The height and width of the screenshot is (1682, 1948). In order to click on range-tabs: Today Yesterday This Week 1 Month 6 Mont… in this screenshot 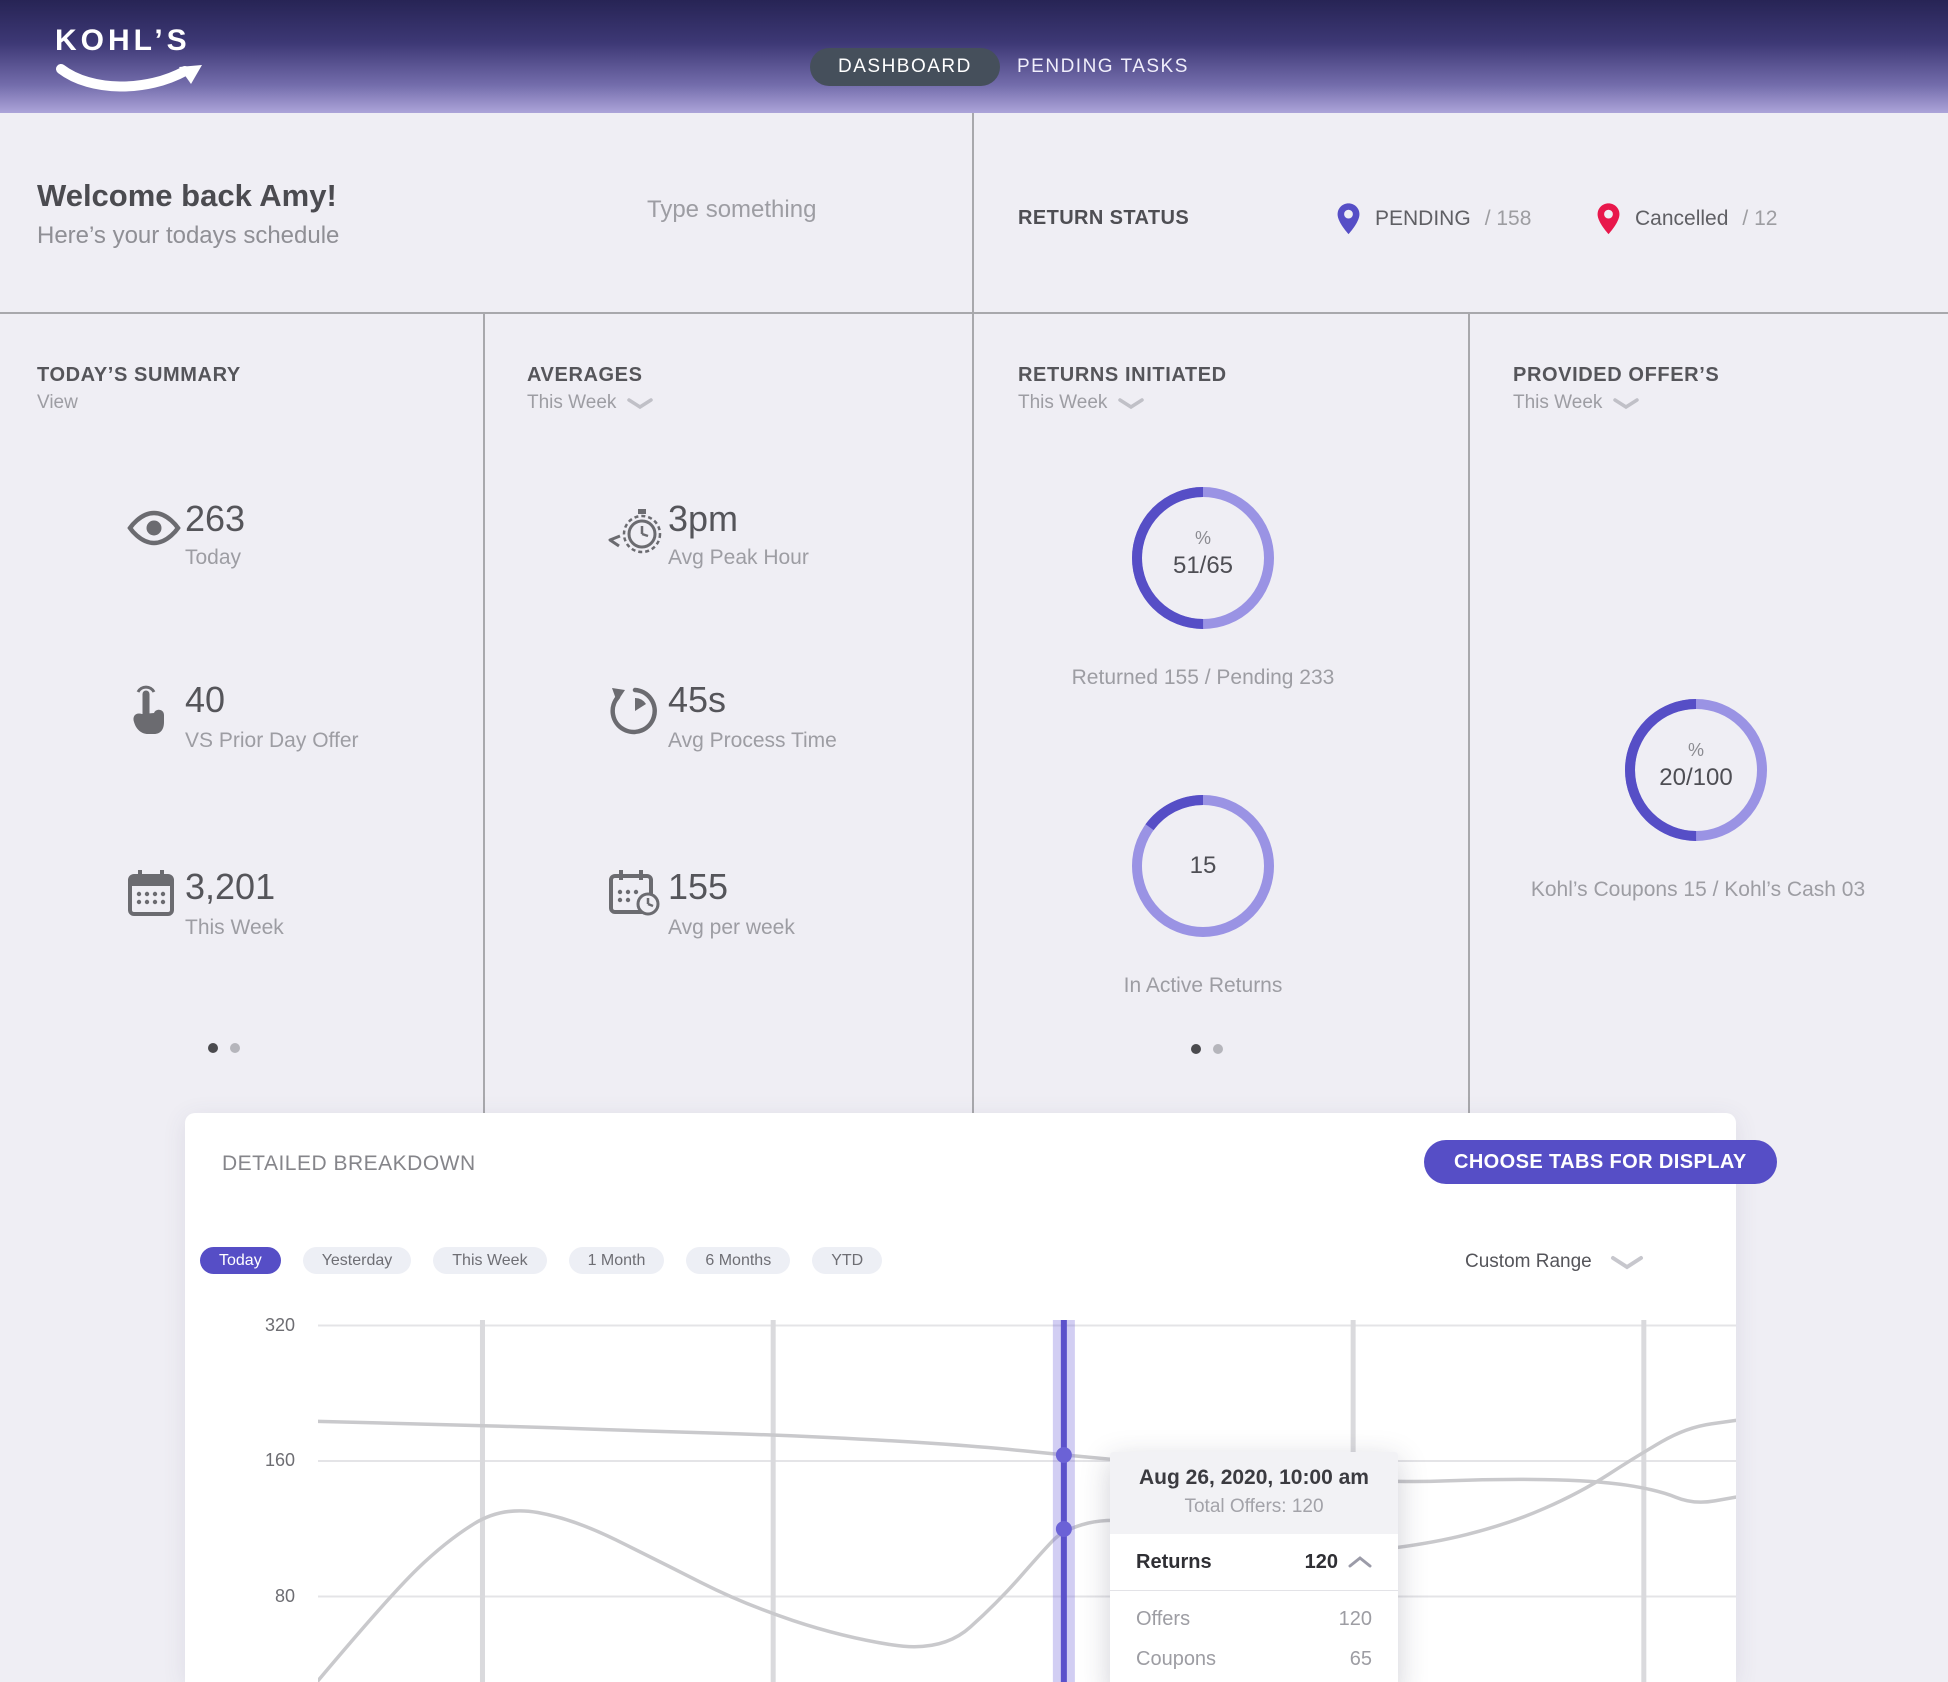, I will do `click(541, 1260)`.